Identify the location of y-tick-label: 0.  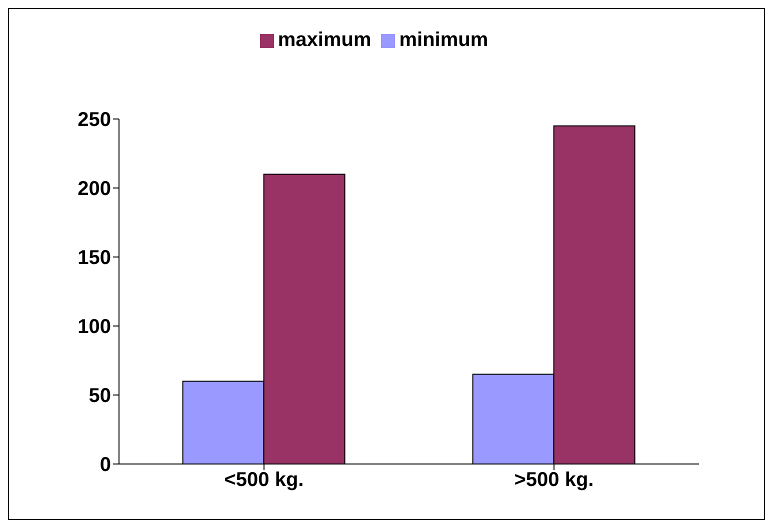
(105, 465).